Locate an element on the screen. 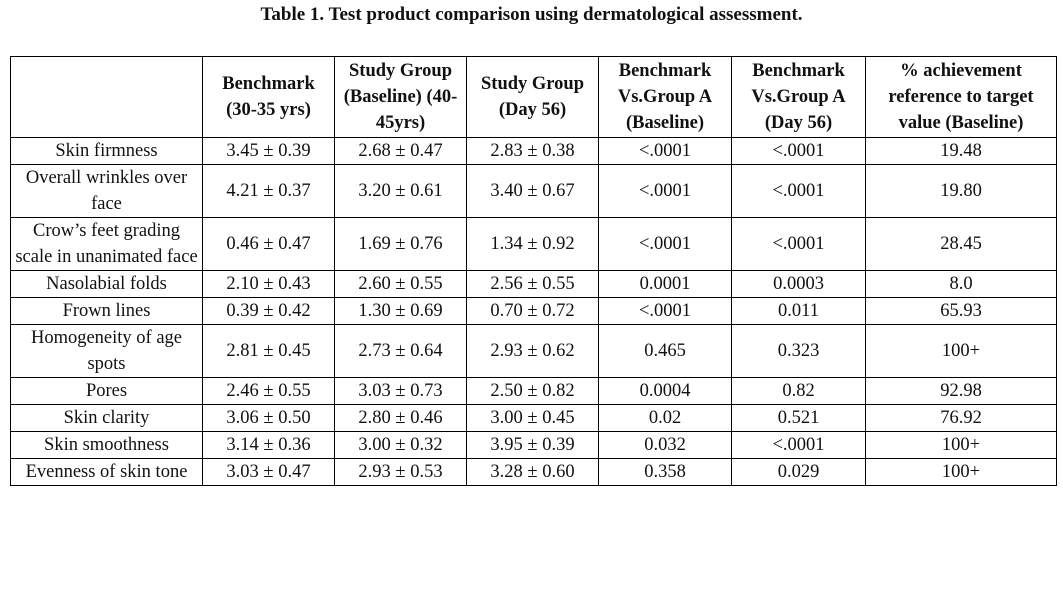 This screenshot has height=597, width=1063. parameter-cell: Skin smoothness is located at coordinates (106, 445).